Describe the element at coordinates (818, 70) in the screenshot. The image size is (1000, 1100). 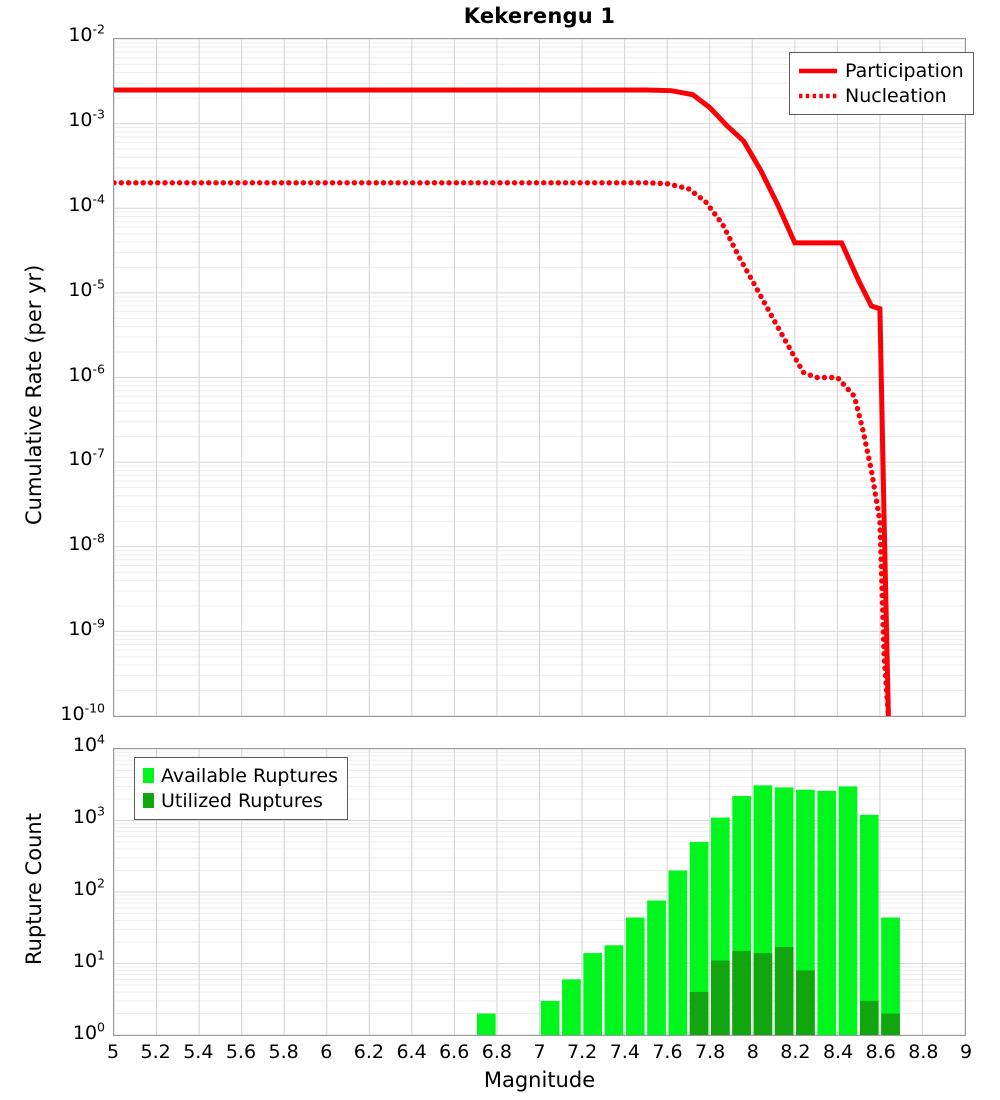
I see `participation-line-icon` at that location.